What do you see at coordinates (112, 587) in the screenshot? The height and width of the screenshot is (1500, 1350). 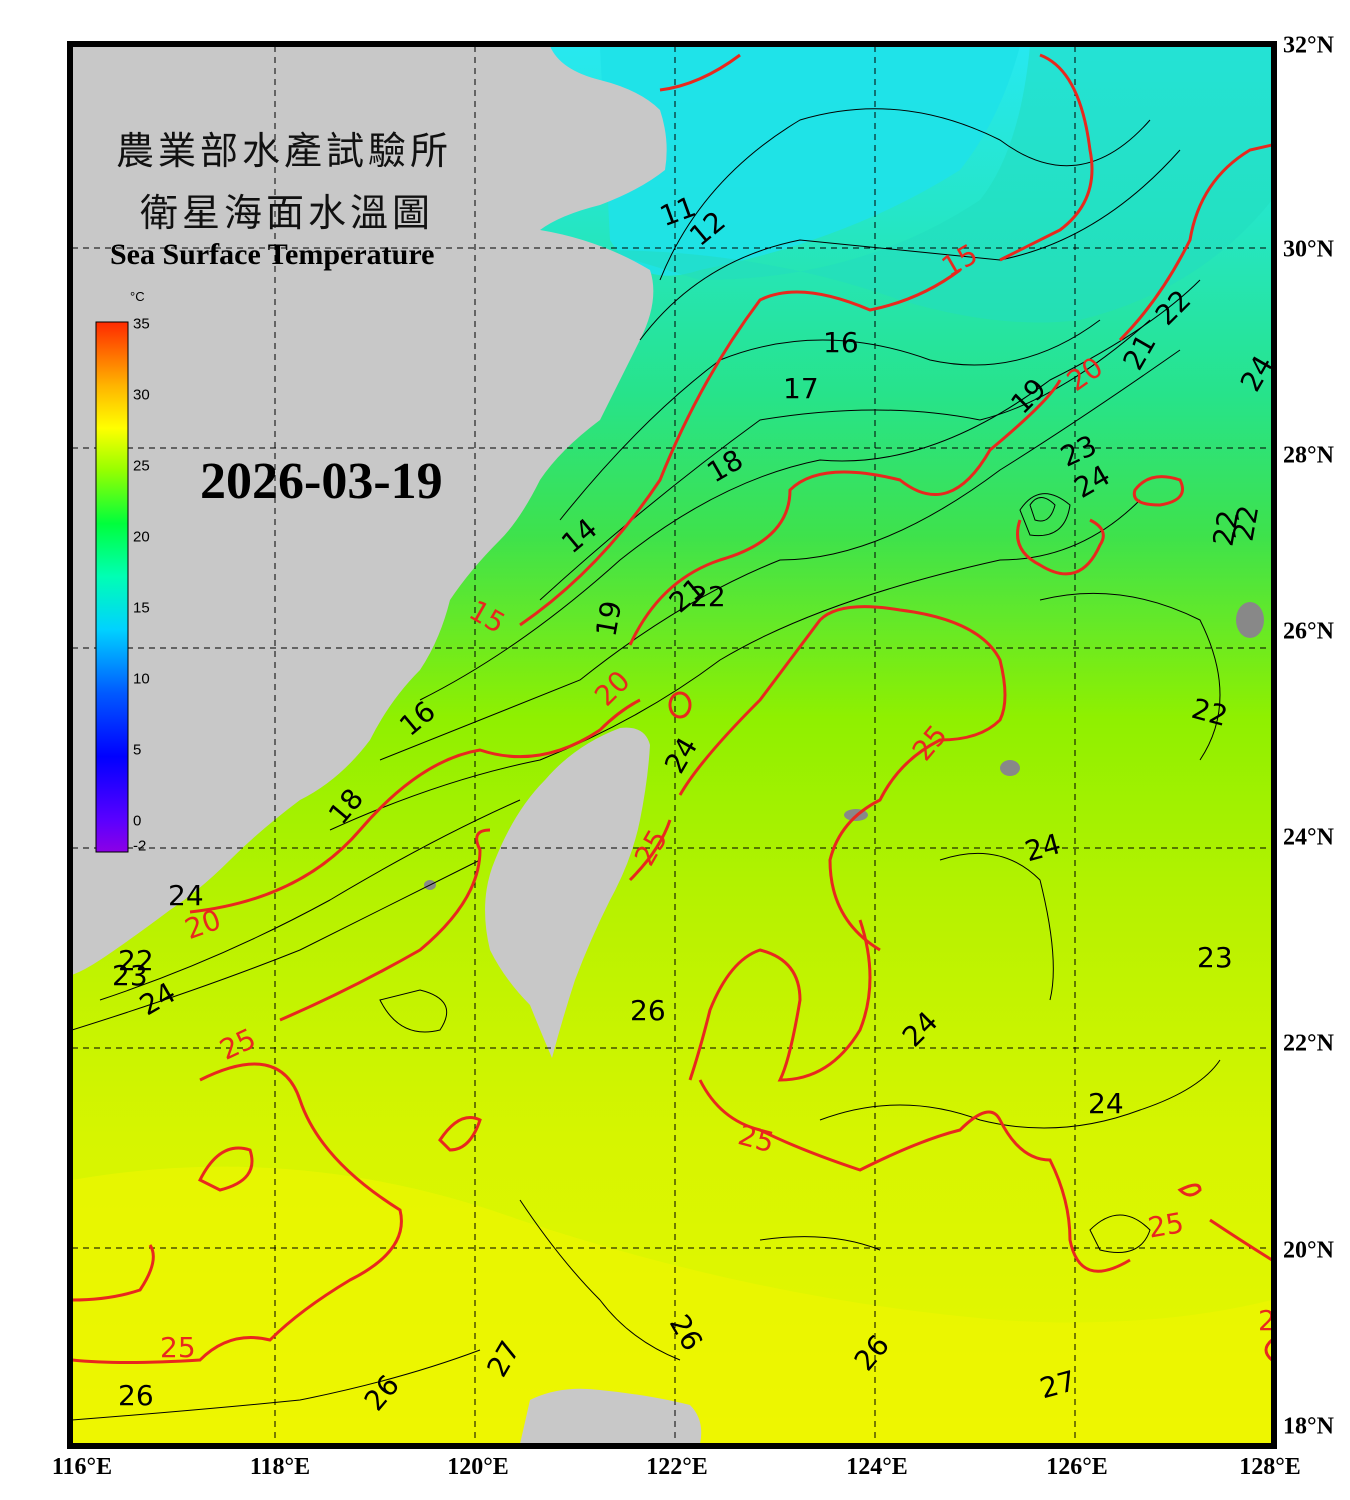 I see `colorbar` at bounding box center [112, 587].